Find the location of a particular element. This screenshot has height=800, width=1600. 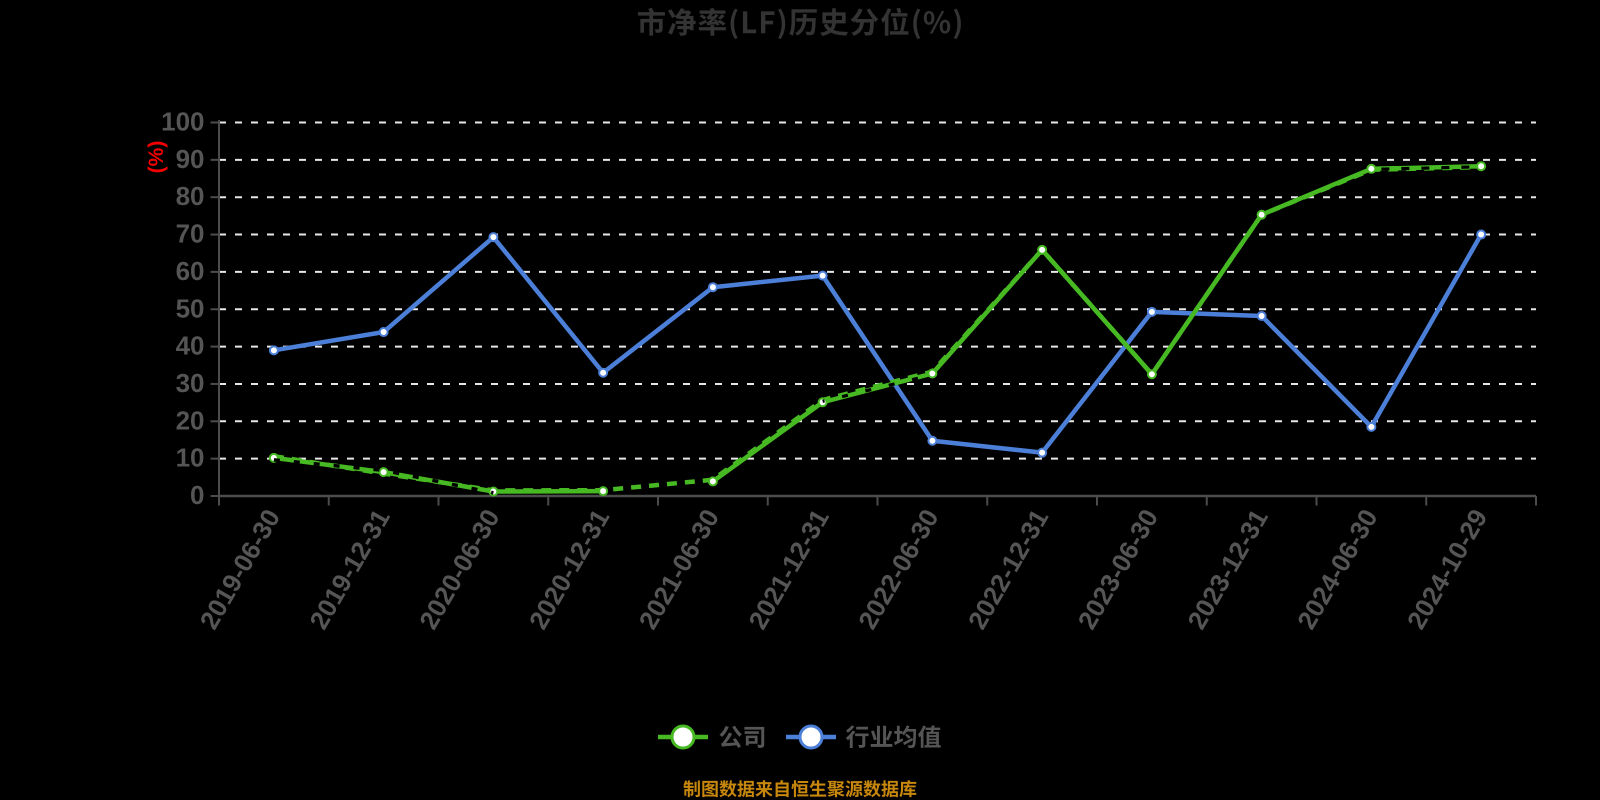

svg-text: 70 is located at coordinates (190, 234).